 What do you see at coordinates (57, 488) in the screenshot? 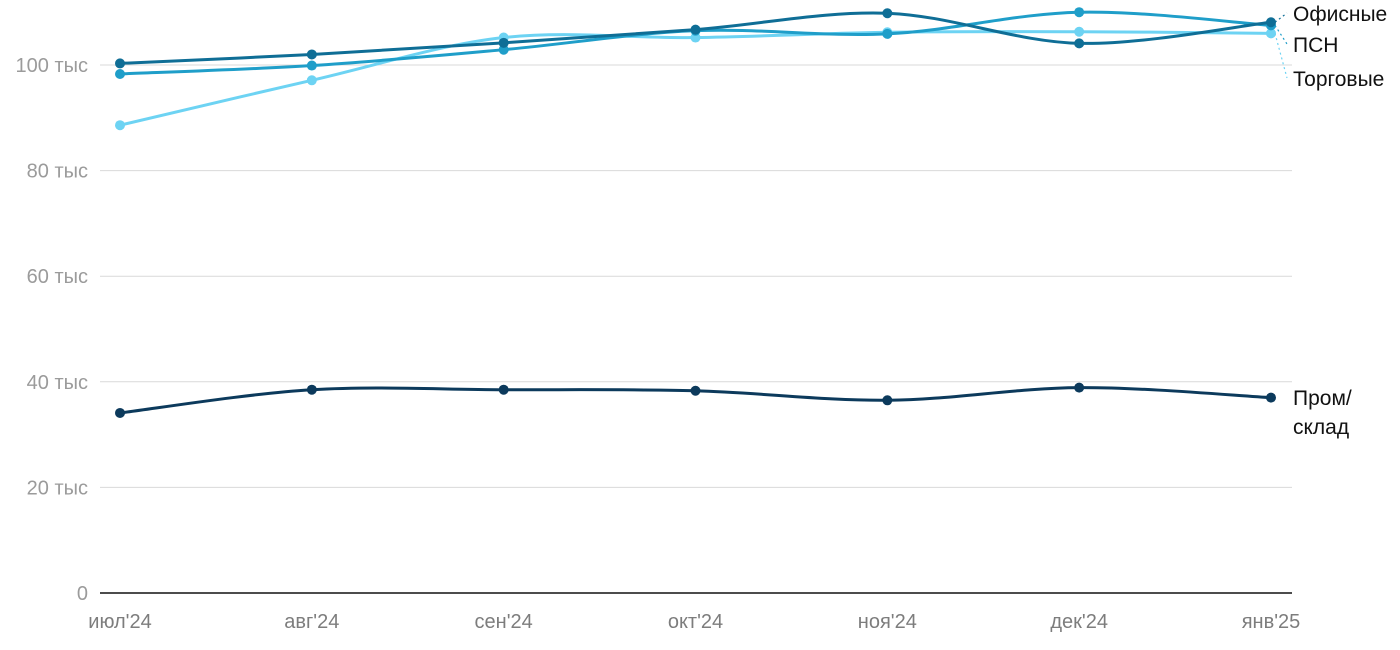
I see `y-tick-label: 20 тыс` at bounding box center [57, 488].